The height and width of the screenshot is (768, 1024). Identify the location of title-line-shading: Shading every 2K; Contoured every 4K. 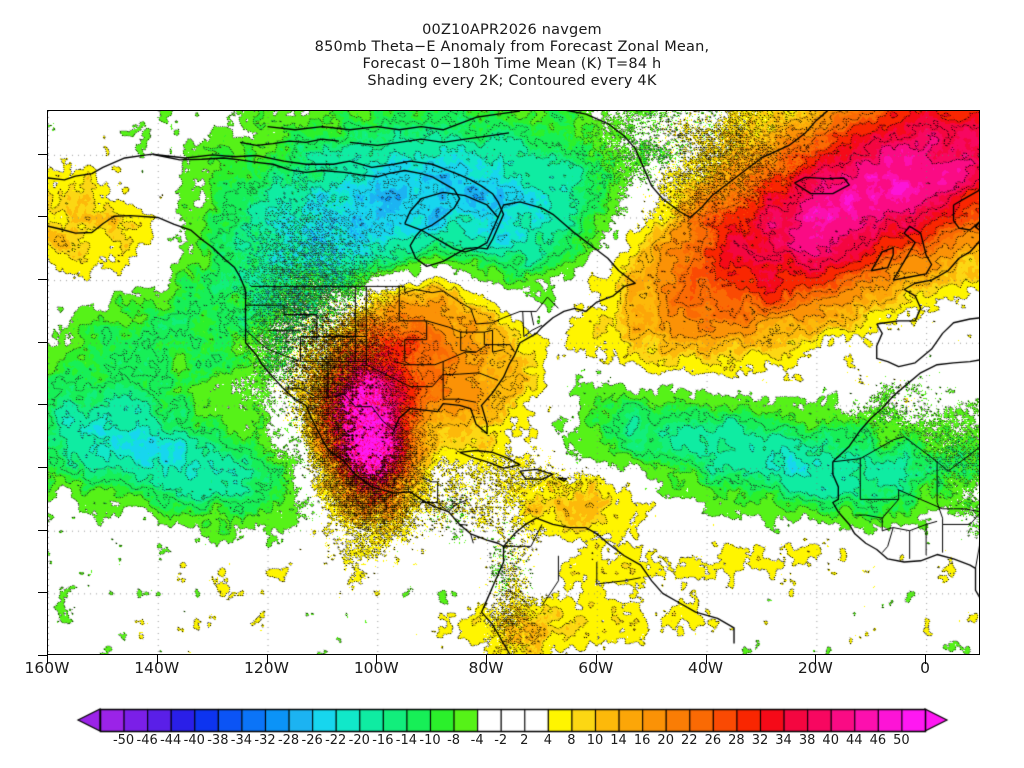
(512, 81).